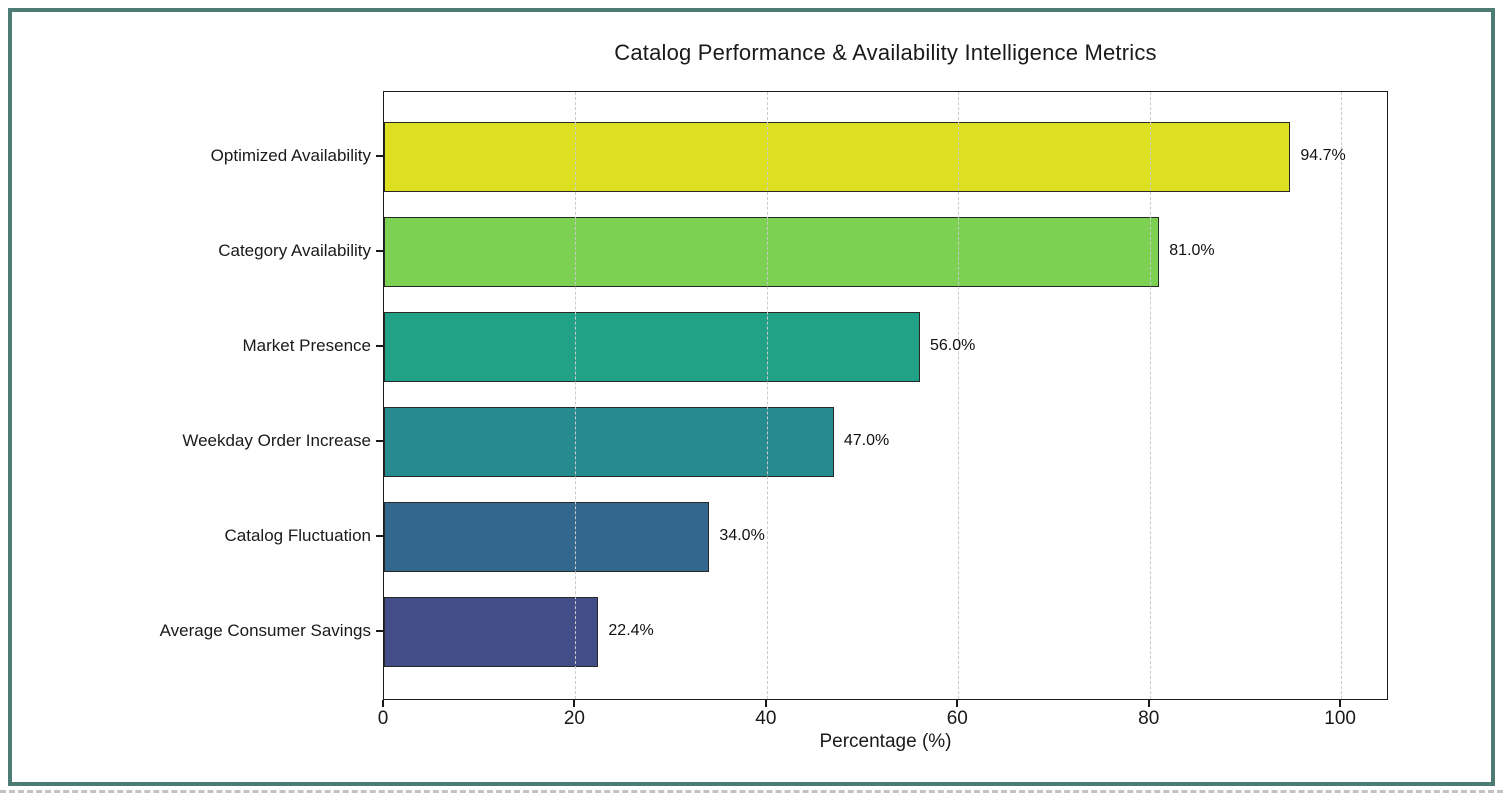  Describe the element at coordinates (742, 535) in the screenshot. I see `value-label-4: 34.0%` at that location.